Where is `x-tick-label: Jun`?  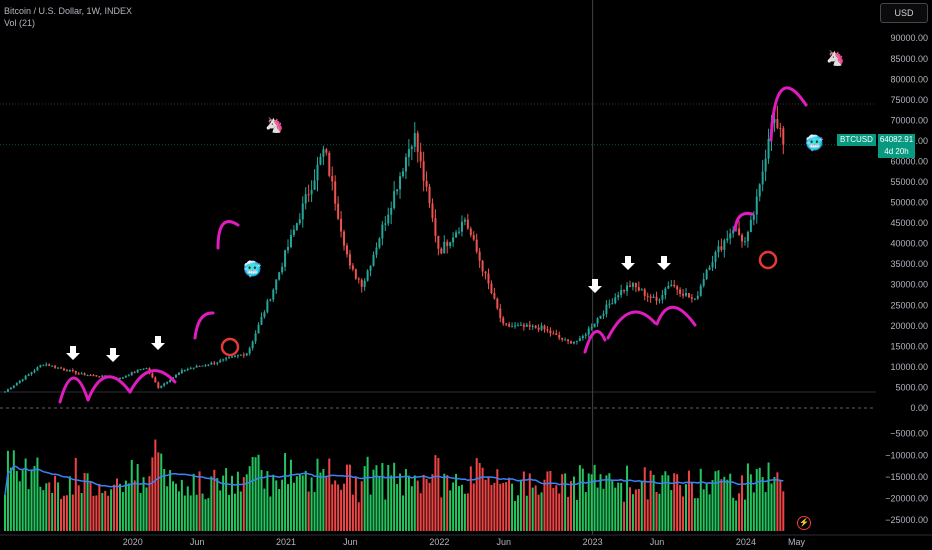 x-tick-label: Jun is located at coordinates (657, 542).